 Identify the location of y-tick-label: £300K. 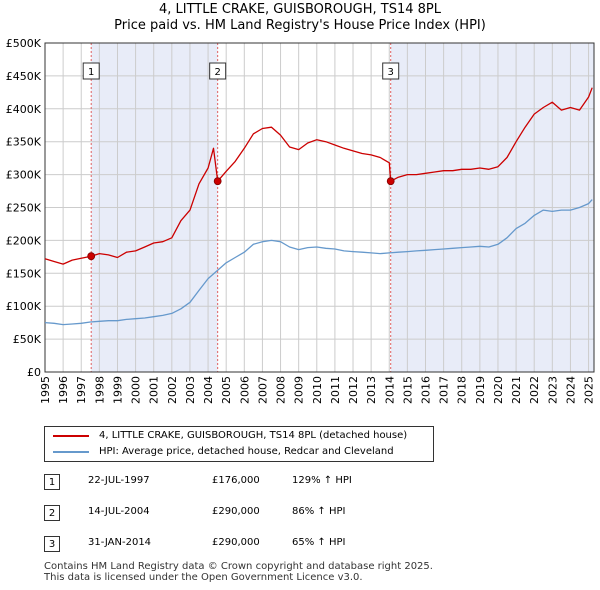
(24, 175).